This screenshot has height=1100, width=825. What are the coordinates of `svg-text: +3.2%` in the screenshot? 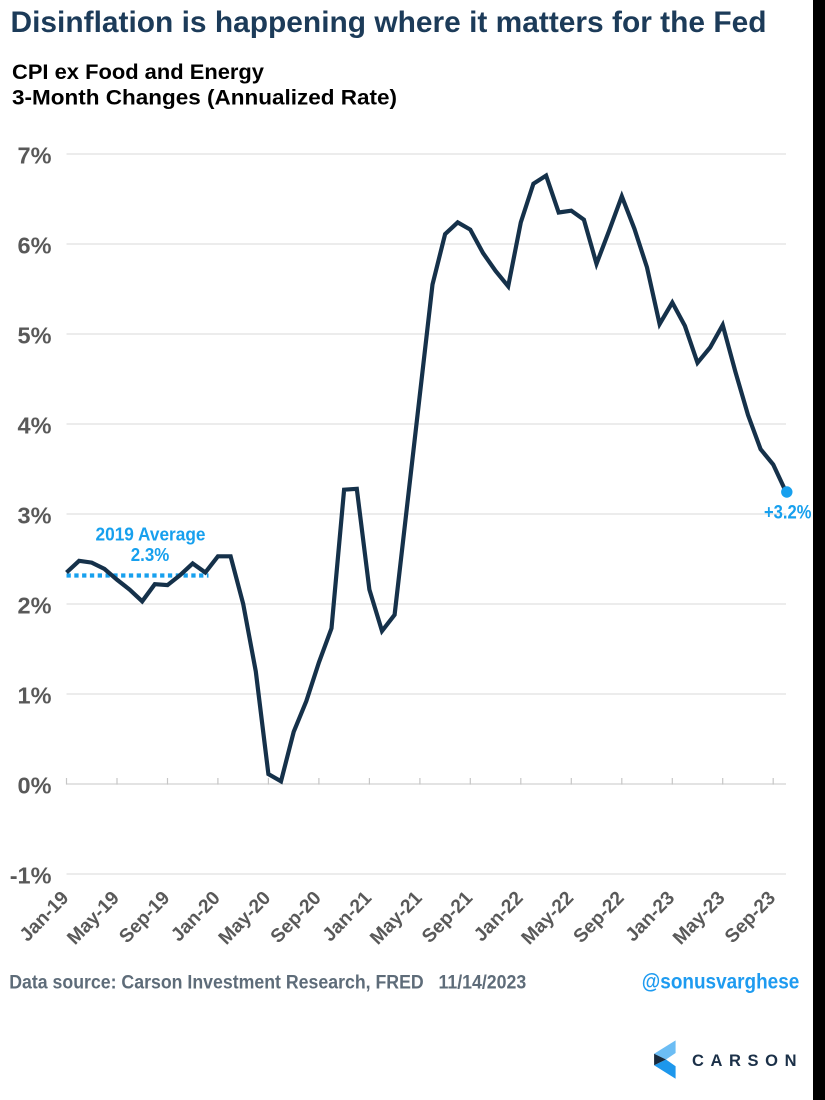 It's located at (788, 513).